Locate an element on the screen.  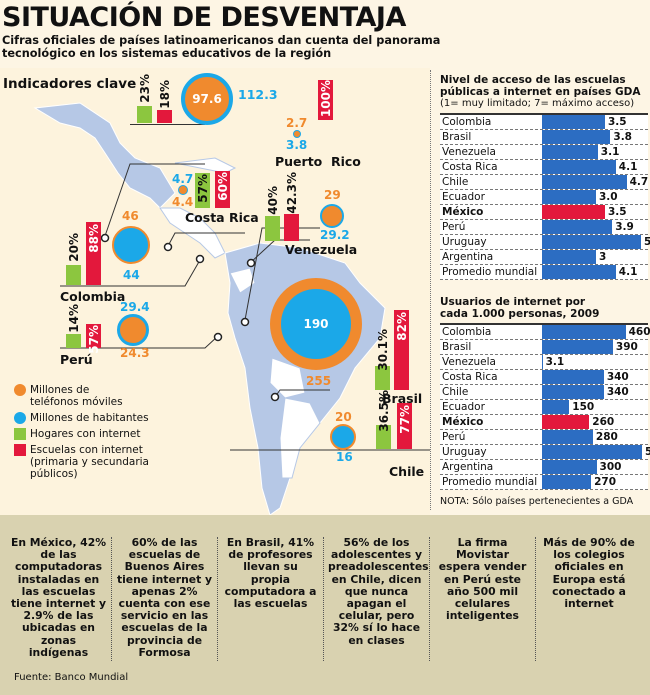
peru-population-value: 29.4 is located at coordinates (135, 307).